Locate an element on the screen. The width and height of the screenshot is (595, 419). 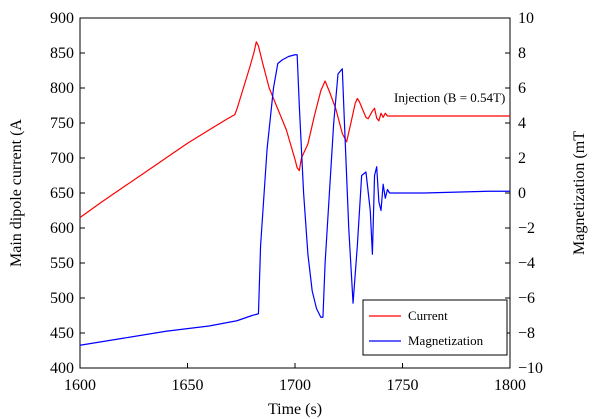
y-left-tick-label: 650 is located at coordinates (62, 193).